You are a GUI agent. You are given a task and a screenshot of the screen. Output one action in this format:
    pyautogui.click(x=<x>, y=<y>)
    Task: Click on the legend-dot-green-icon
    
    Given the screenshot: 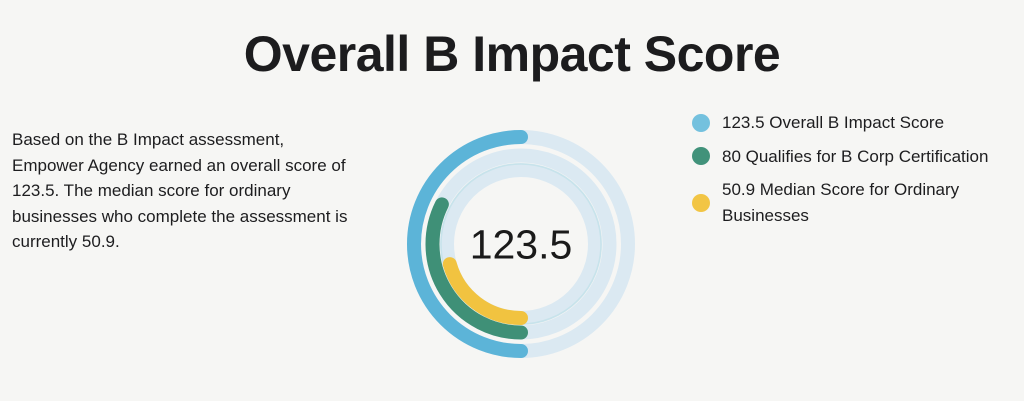 What is the action you would take?
    pyautogui.click(x=701, y=156)
    